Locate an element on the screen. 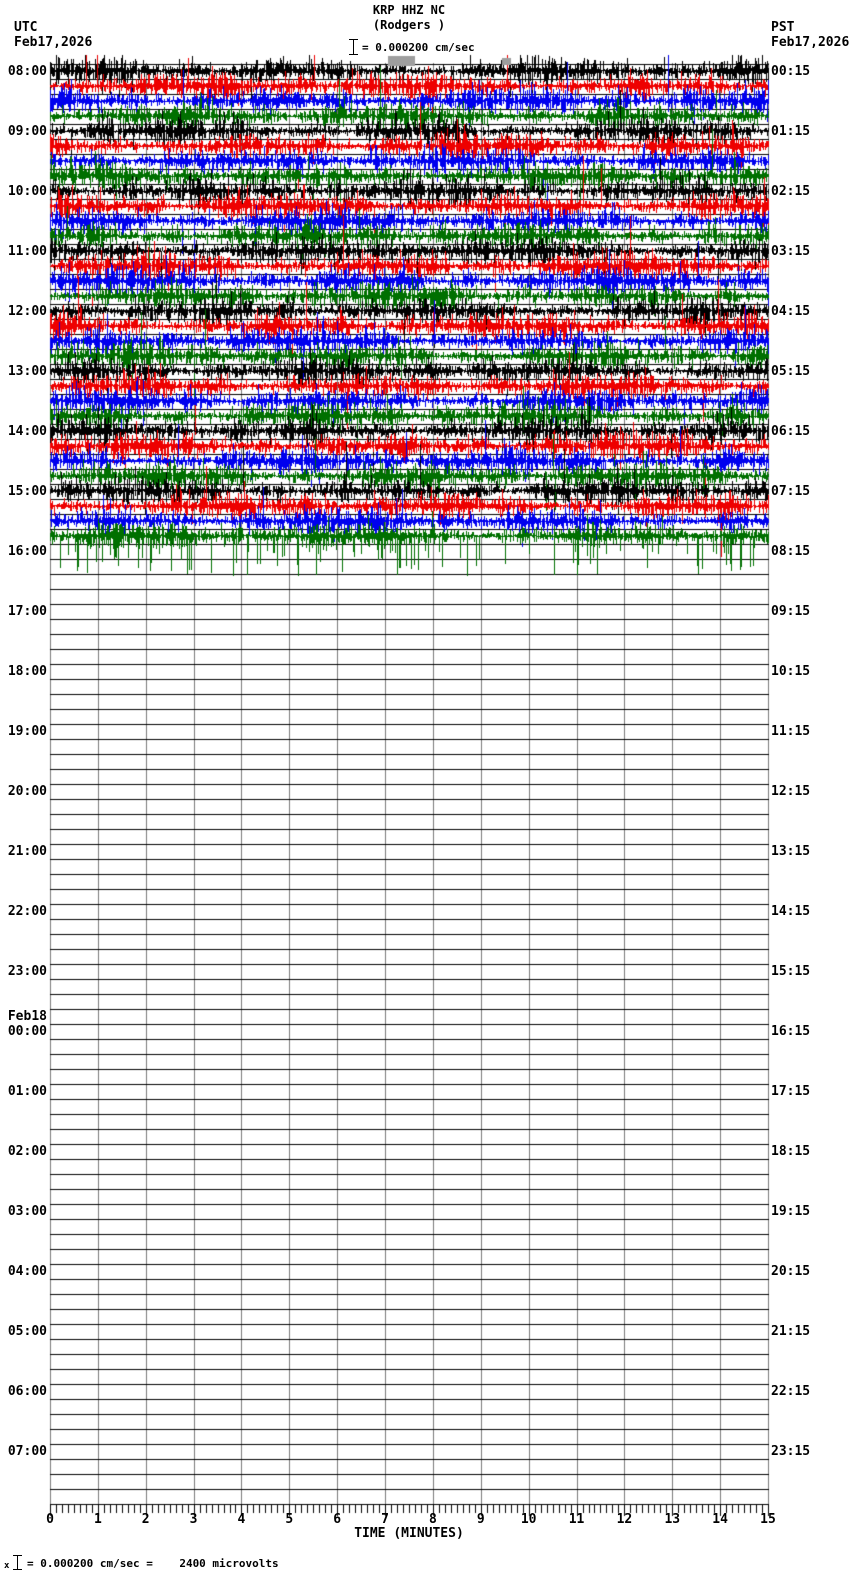 The width and height of the screenshot is (850, 1584). footer-scale-multiplier: x is located at coordinates (7, 1566).